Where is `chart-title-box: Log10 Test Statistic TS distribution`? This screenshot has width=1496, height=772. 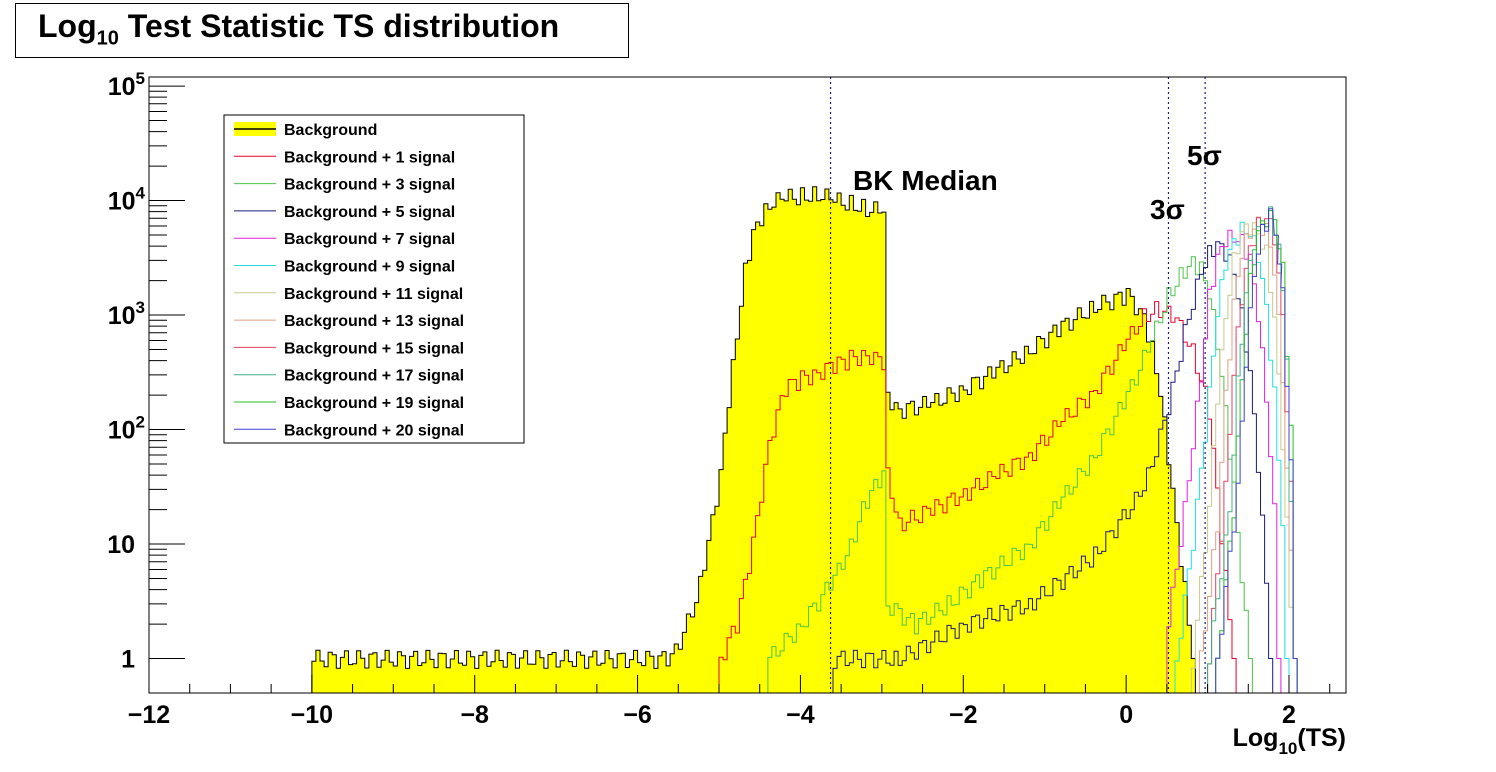
chart-title-box: Log10 Test Statistic TS distribution is located at coordinates (322, 30).